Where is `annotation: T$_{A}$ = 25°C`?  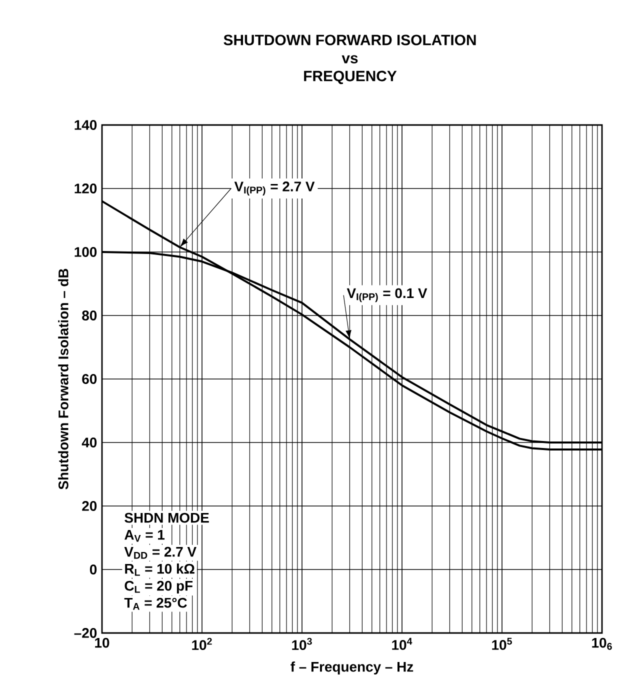
annotation: T$_{A}$ = 25°C is located at coordinates (155, 604).